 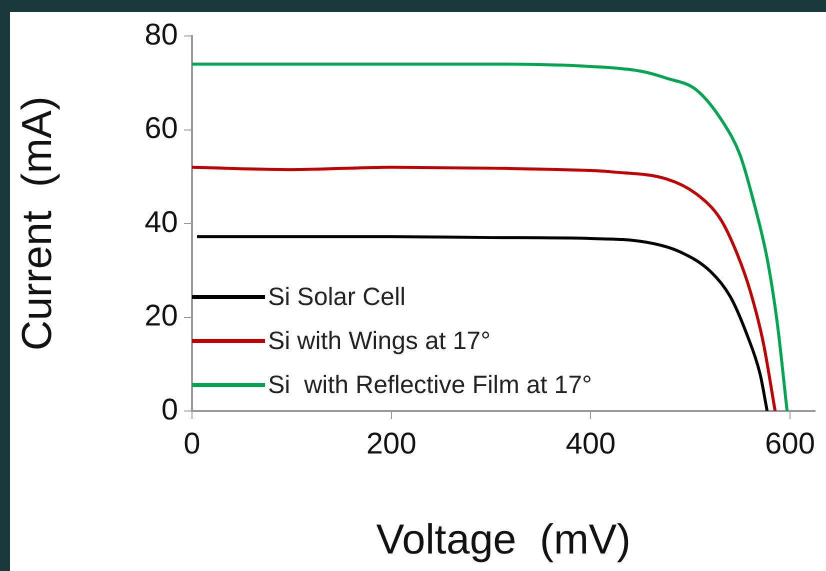 I want to click on y-tick-label: 20, so click(x=161, y=316).